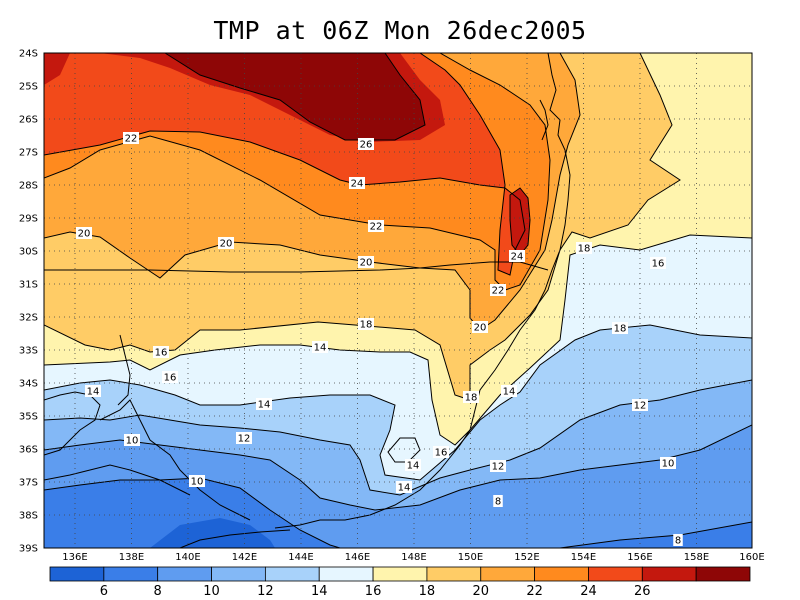 The height and width of the screenshot is (600, 800). What do you see at coordinates (211, 591) in the screenshot?
I see `colorbar-label: 10` at bounding box center [211, 591].